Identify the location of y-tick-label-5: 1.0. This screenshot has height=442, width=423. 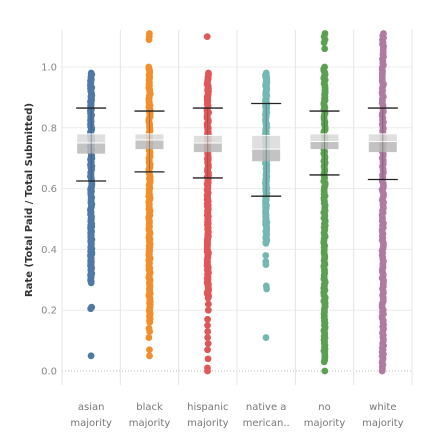
(49, 68).